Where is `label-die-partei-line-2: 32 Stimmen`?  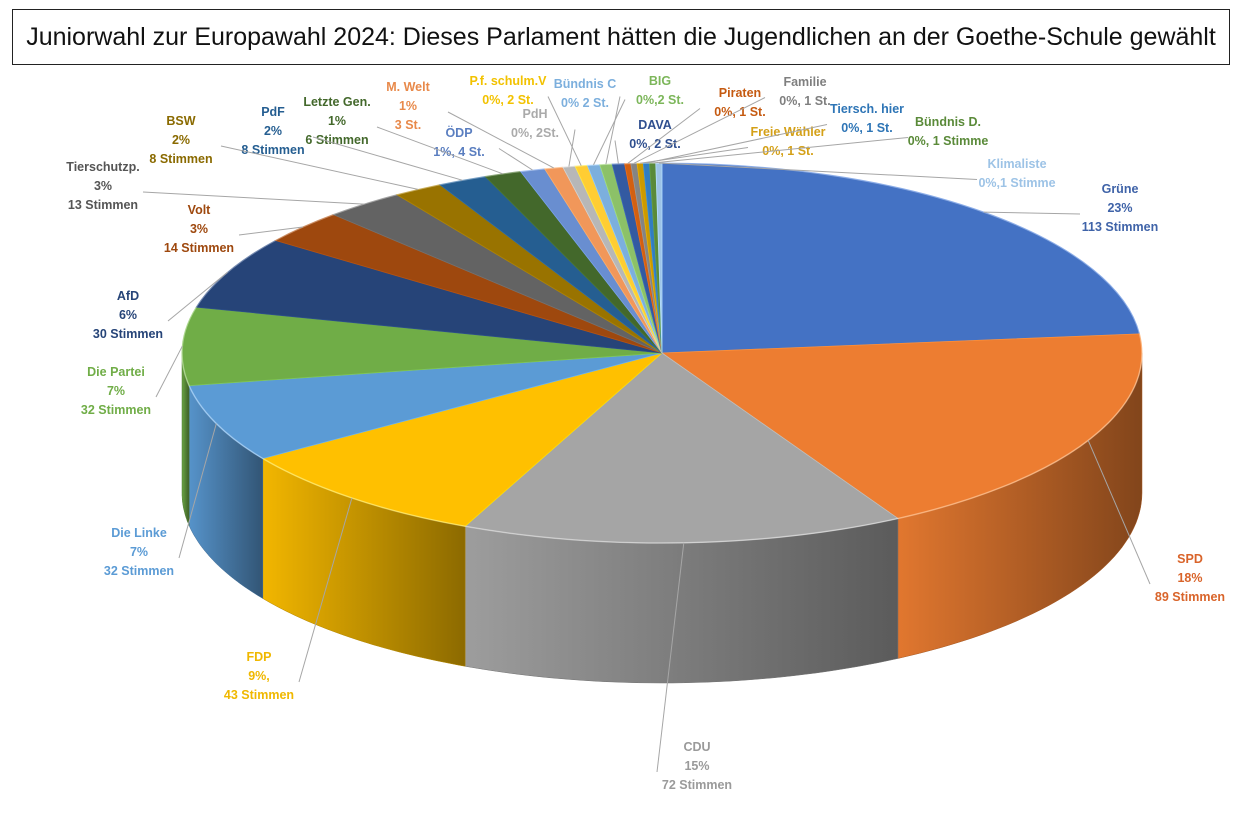 label-die-partei-line-2: 32 Stimmen is located at coordinates (116, 410).